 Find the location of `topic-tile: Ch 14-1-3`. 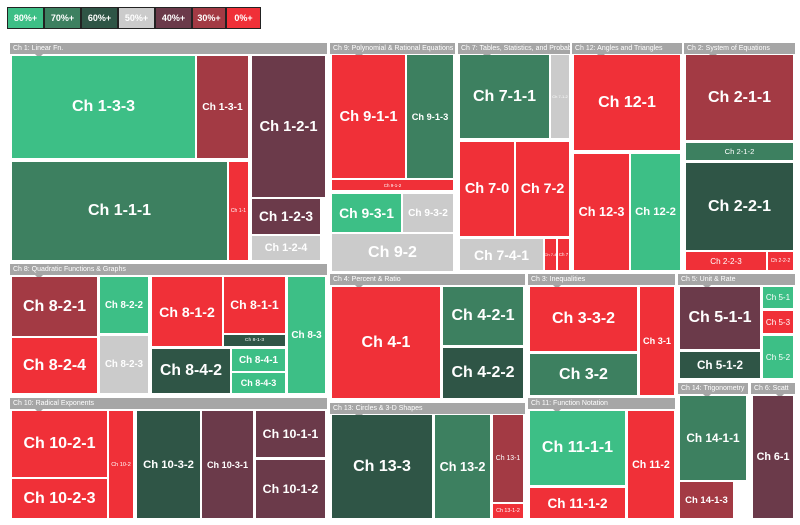

topic-tile: Ch 14-1-3 is located at coordinates (706, 500).